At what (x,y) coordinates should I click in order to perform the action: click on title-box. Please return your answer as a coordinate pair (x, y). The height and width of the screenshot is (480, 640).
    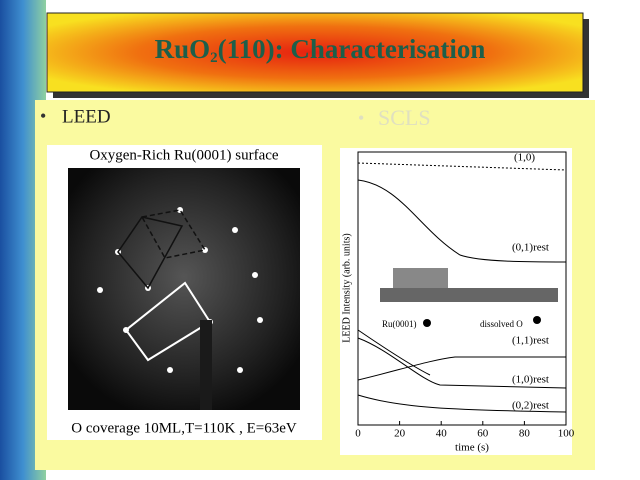
    Looking at the image, I should click on (315, 52).